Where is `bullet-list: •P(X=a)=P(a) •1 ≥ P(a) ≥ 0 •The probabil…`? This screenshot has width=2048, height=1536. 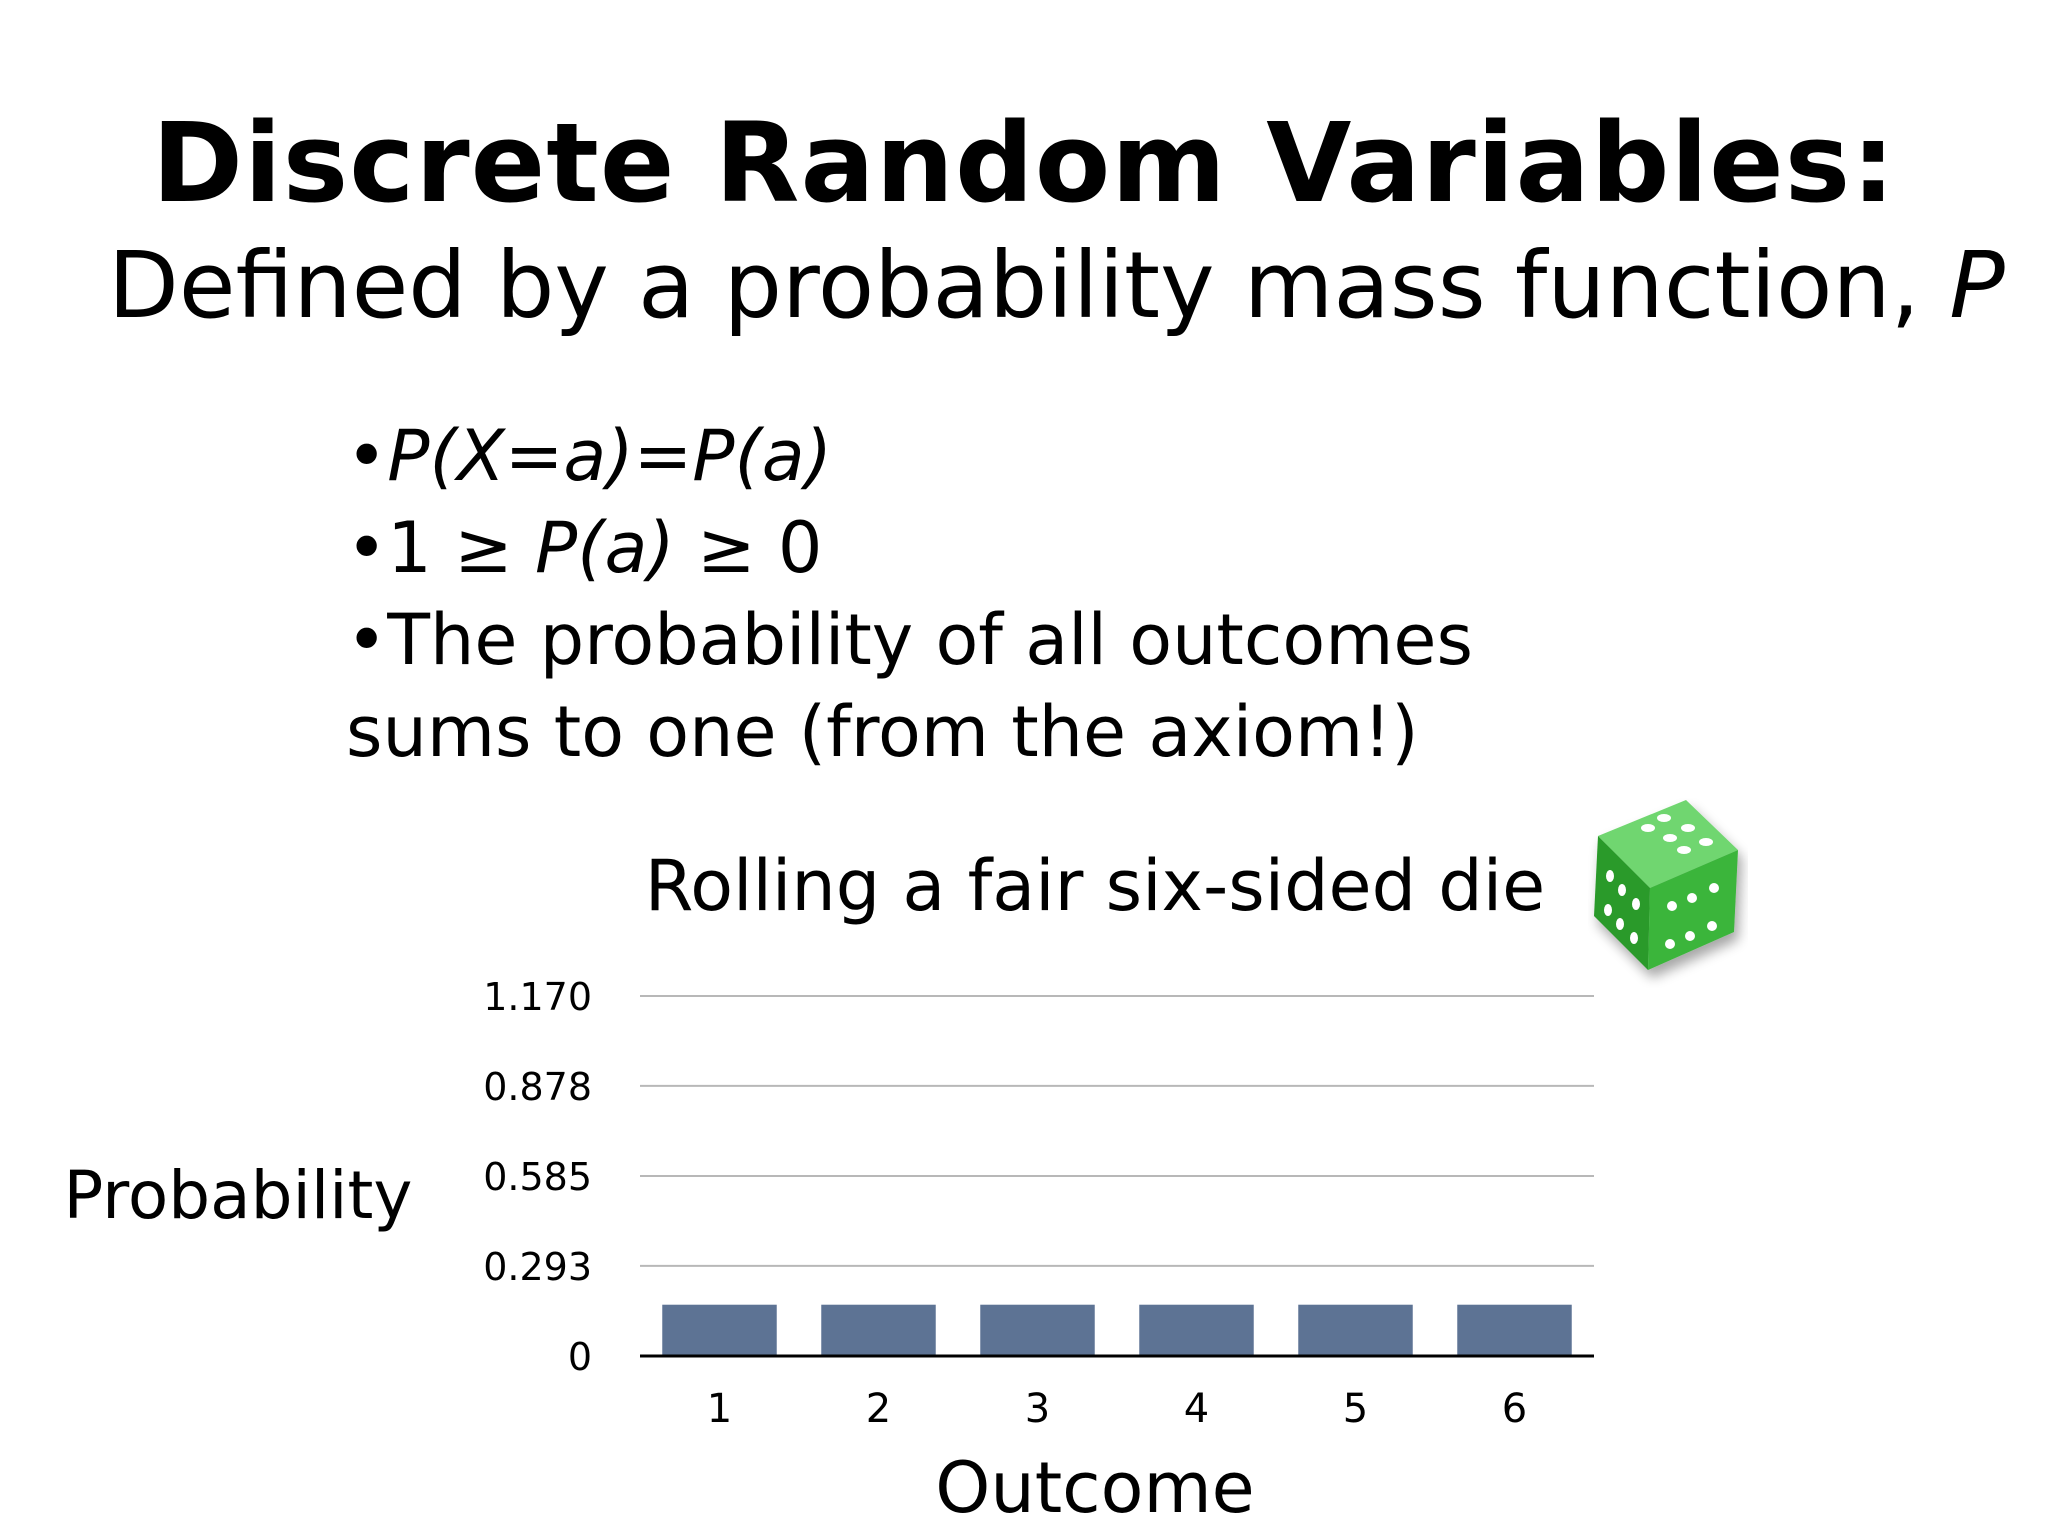
bullet-list: •P(X=a)=P(a) •1 ≥ P(a) ≥ 0 •The probabil… is located at coordinates (909, 594).